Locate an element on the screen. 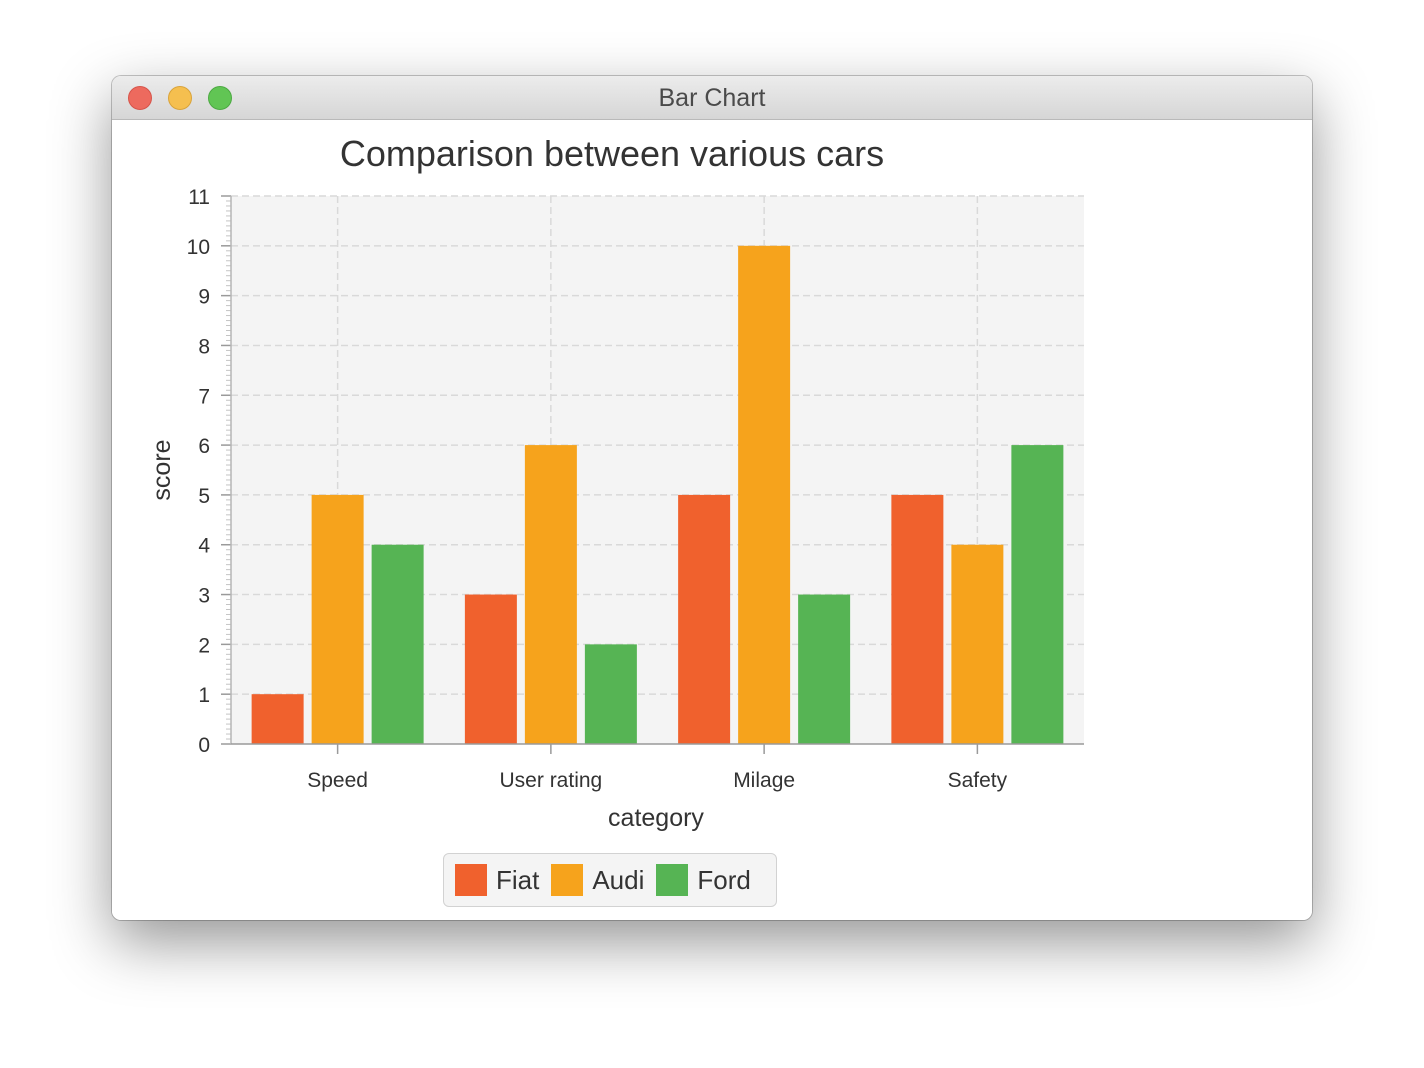  bar-ford-safety is located at coordinates (1037, 594).